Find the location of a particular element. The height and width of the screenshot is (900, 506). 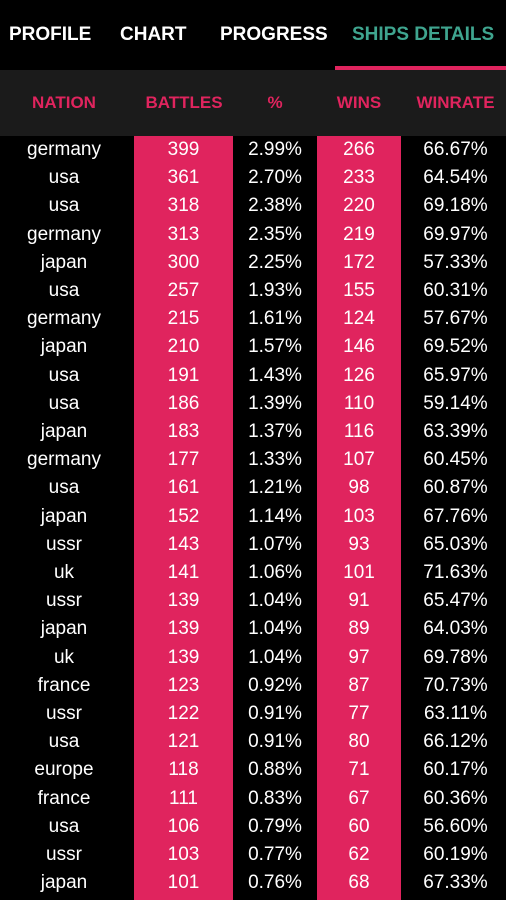

table-row: germany 177 1.33% 107 60.45% is located at coordinates (253, 460).